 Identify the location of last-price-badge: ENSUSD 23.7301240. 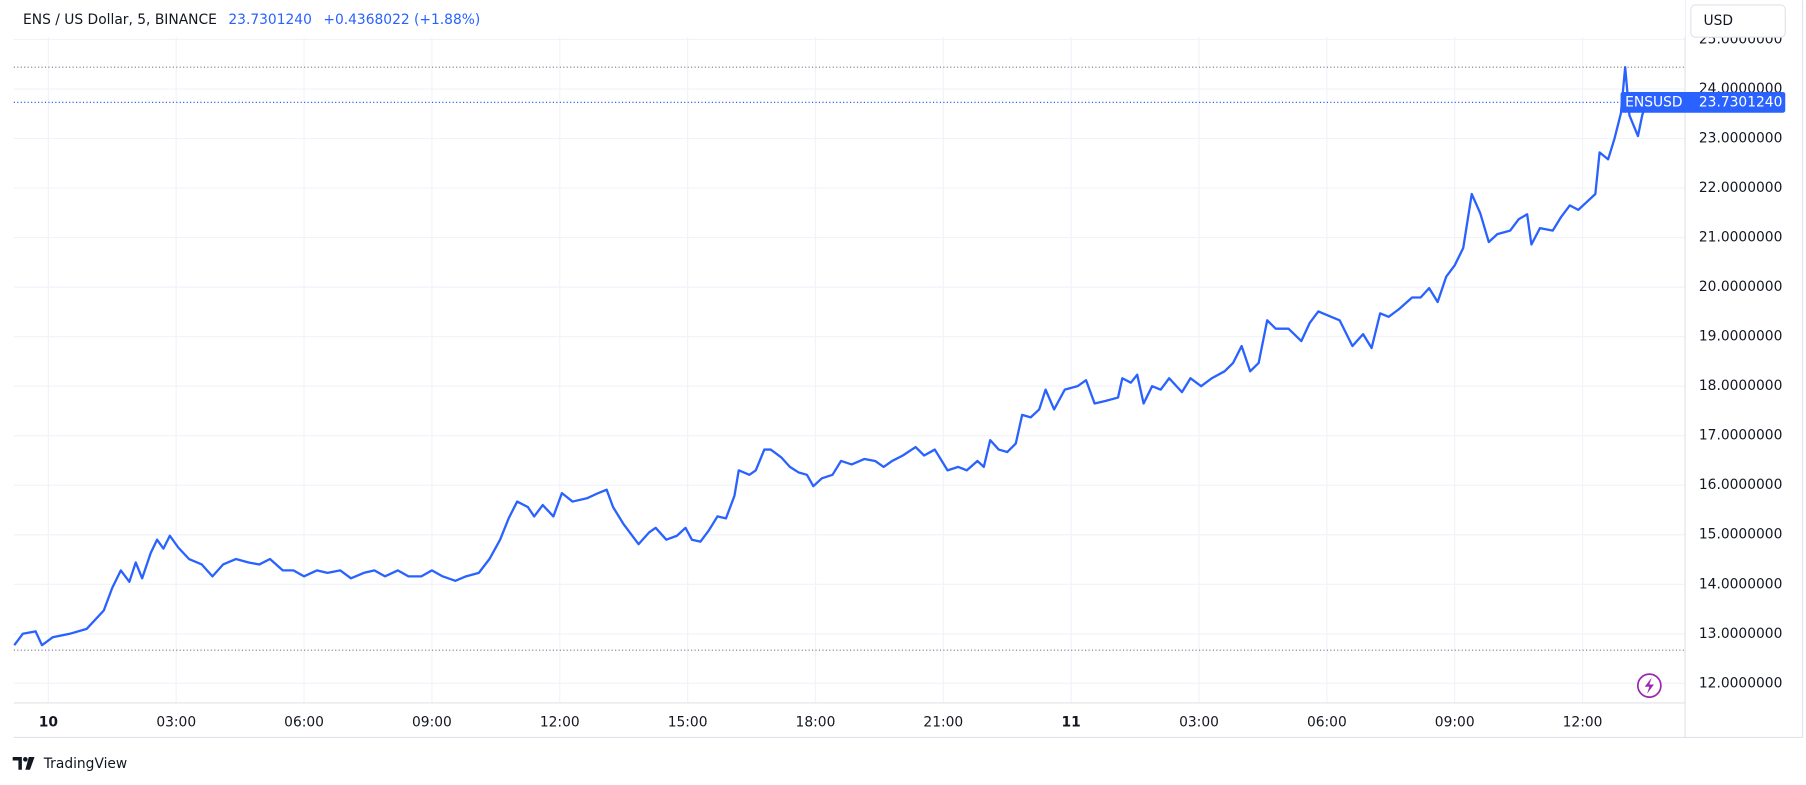
(1703, 102).